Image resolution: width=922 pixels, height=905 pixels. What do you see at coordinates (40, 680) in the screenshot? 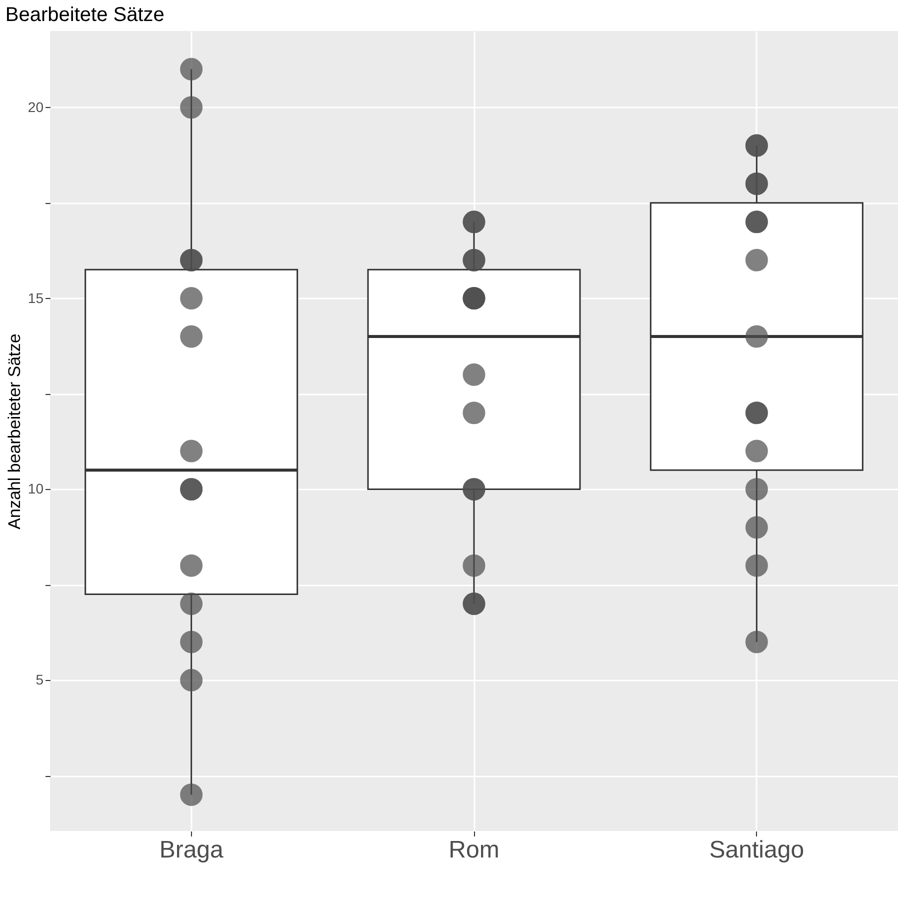
I see `y-tick-label: 5` at bounding box center [40, 680].